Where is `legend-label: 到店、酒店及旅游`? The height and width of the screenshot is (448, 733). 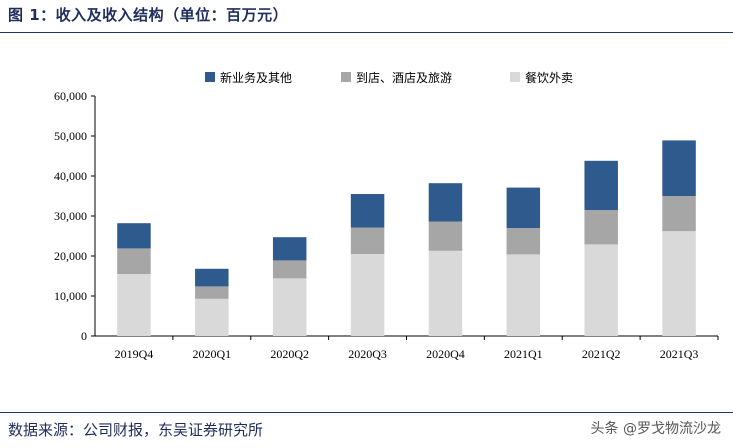
legend-label: 到店、酒店及旅游 is located at coordinates (404, 78).